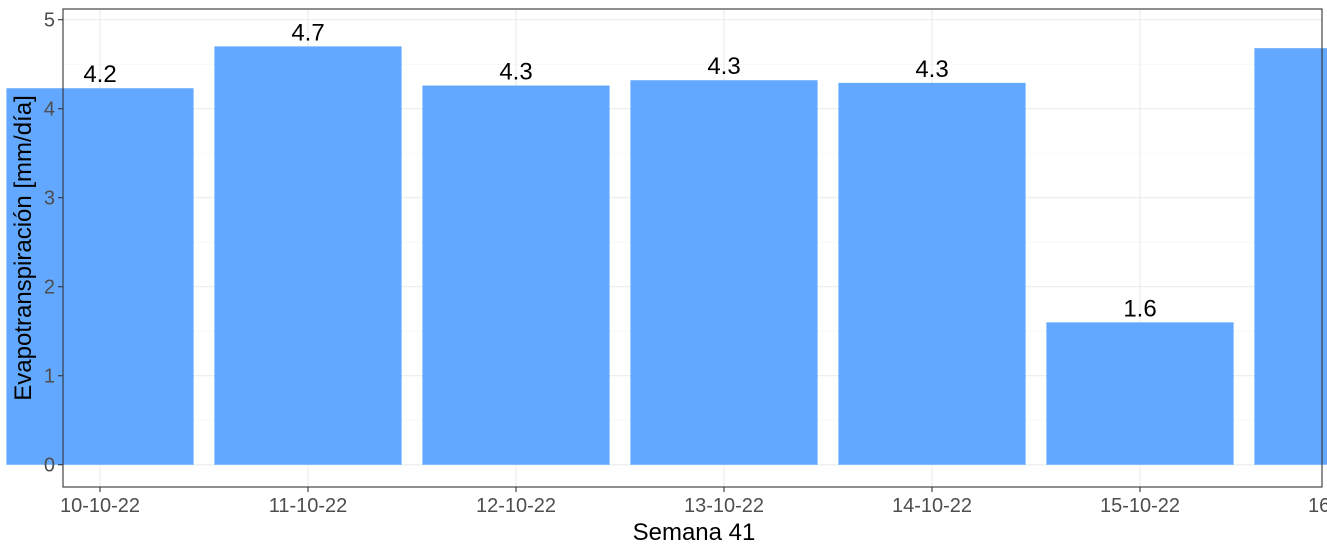 The width and height of the screenshot is (1327, 546). Describe the element at coordinates (49, 21) in the screenshot. I see `y-tick-label: 5` at that location.